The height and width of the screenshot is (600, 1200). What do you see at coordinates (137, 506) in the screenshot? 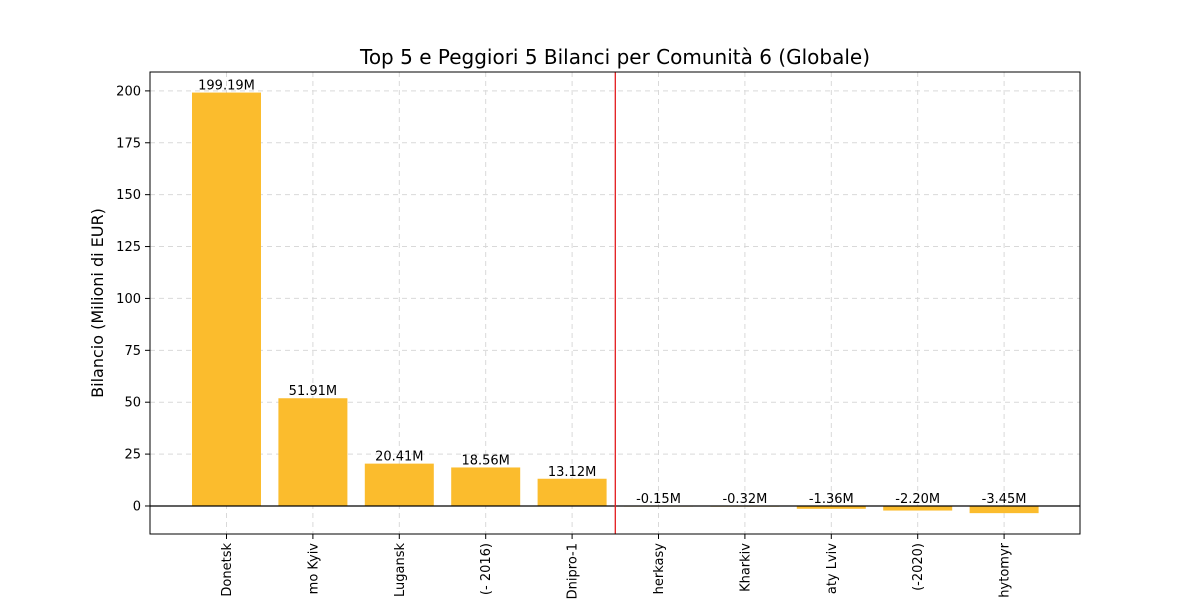
I see `y-tick-label: 0` at bounding box center [137, 506].